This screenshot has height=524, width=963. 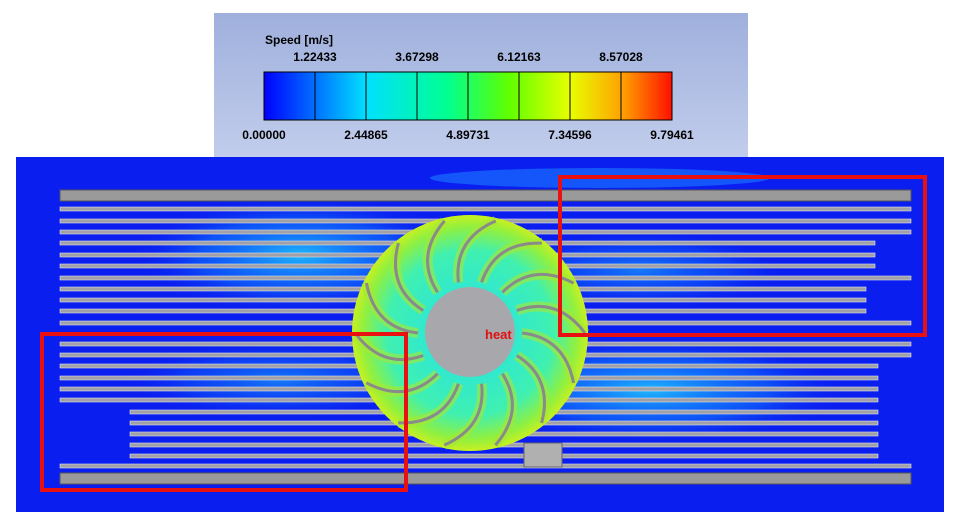 What do you see at coordinates (621, 57) in the screenshot?
I see `colorbar-tick-label: 8.57028` at bounding box center [621, 57].